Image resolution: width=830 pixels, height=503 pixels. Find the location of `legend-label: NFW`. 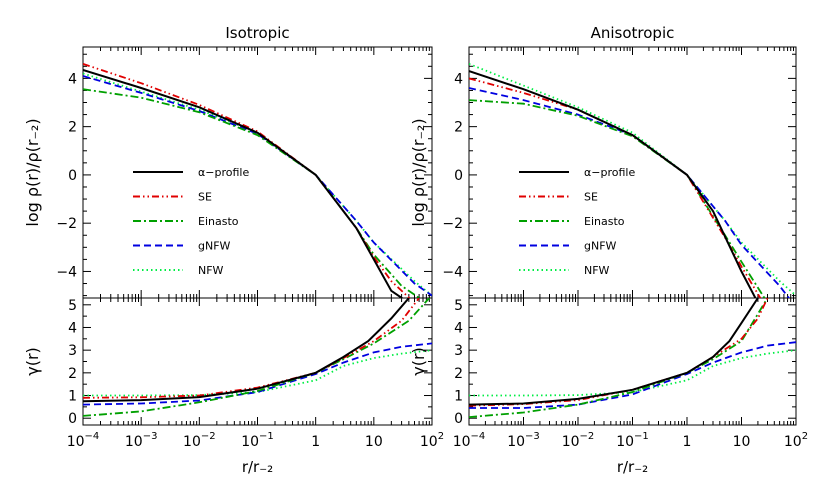

legend-label: NFW is located at coordinates (211, 270).